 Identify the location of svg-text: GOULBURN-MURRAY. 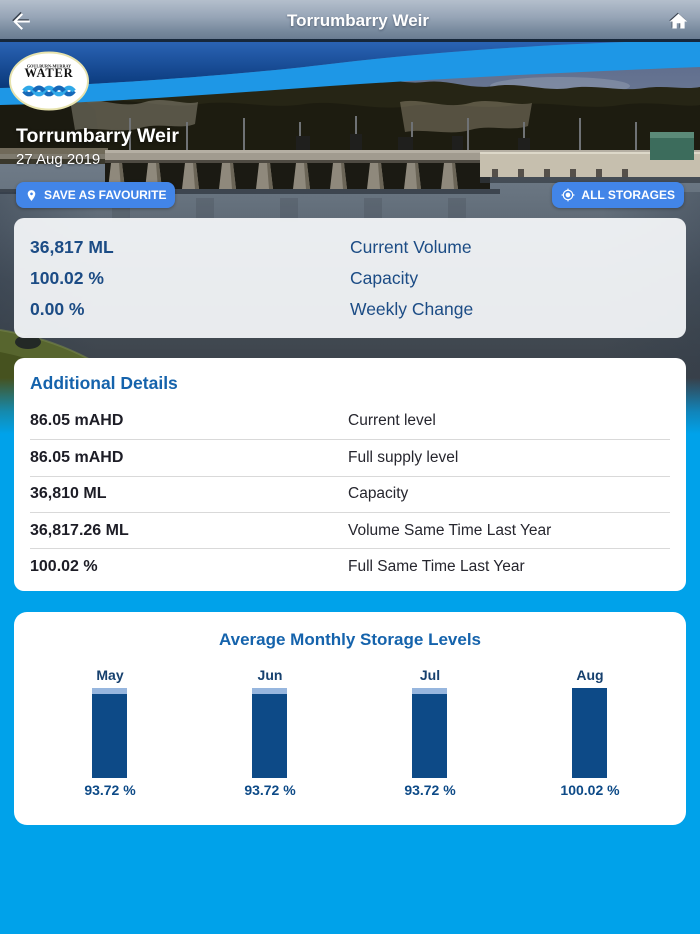
(49, 66).